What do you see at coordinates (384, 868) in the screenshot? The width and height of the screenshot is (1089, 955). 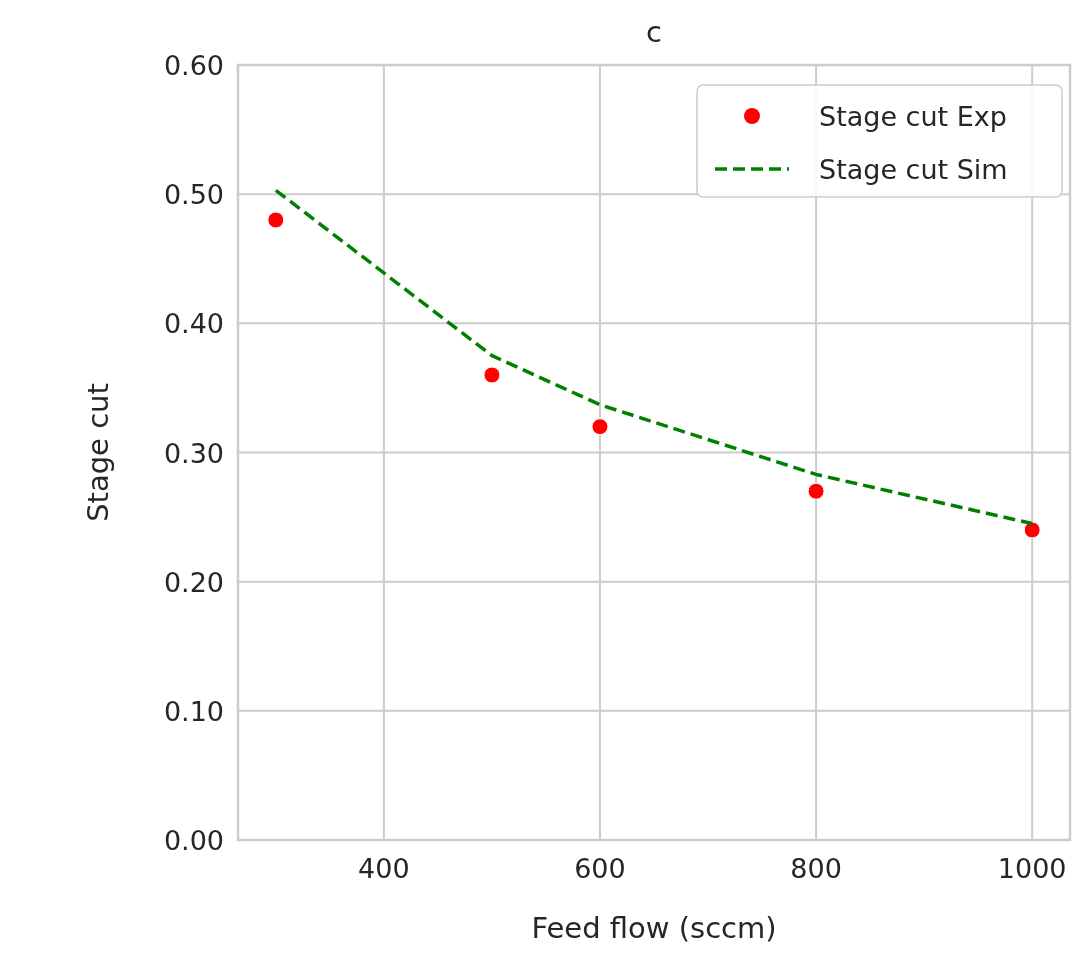 I see `x-tick-label: 400` at bounding box center [384, 868].